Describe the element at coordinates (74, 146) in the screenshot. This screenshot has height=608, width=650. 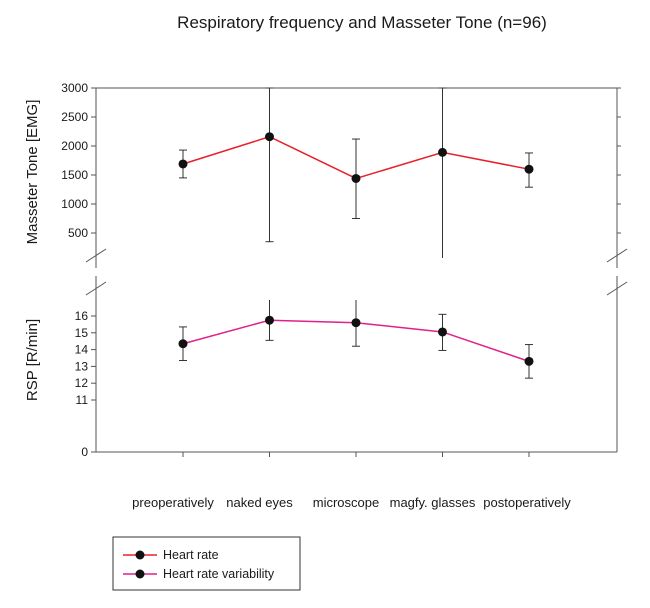
I see `y-tick-label: 2000` at that location.